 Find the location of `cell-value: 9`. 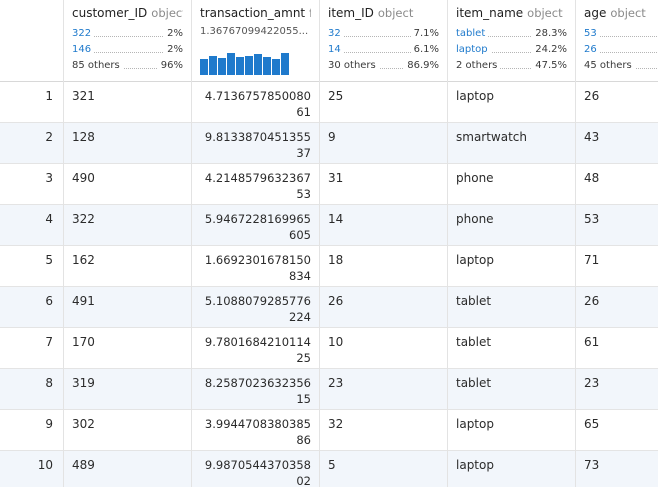

cell-value: 9 is located at coordinates (49, 424).